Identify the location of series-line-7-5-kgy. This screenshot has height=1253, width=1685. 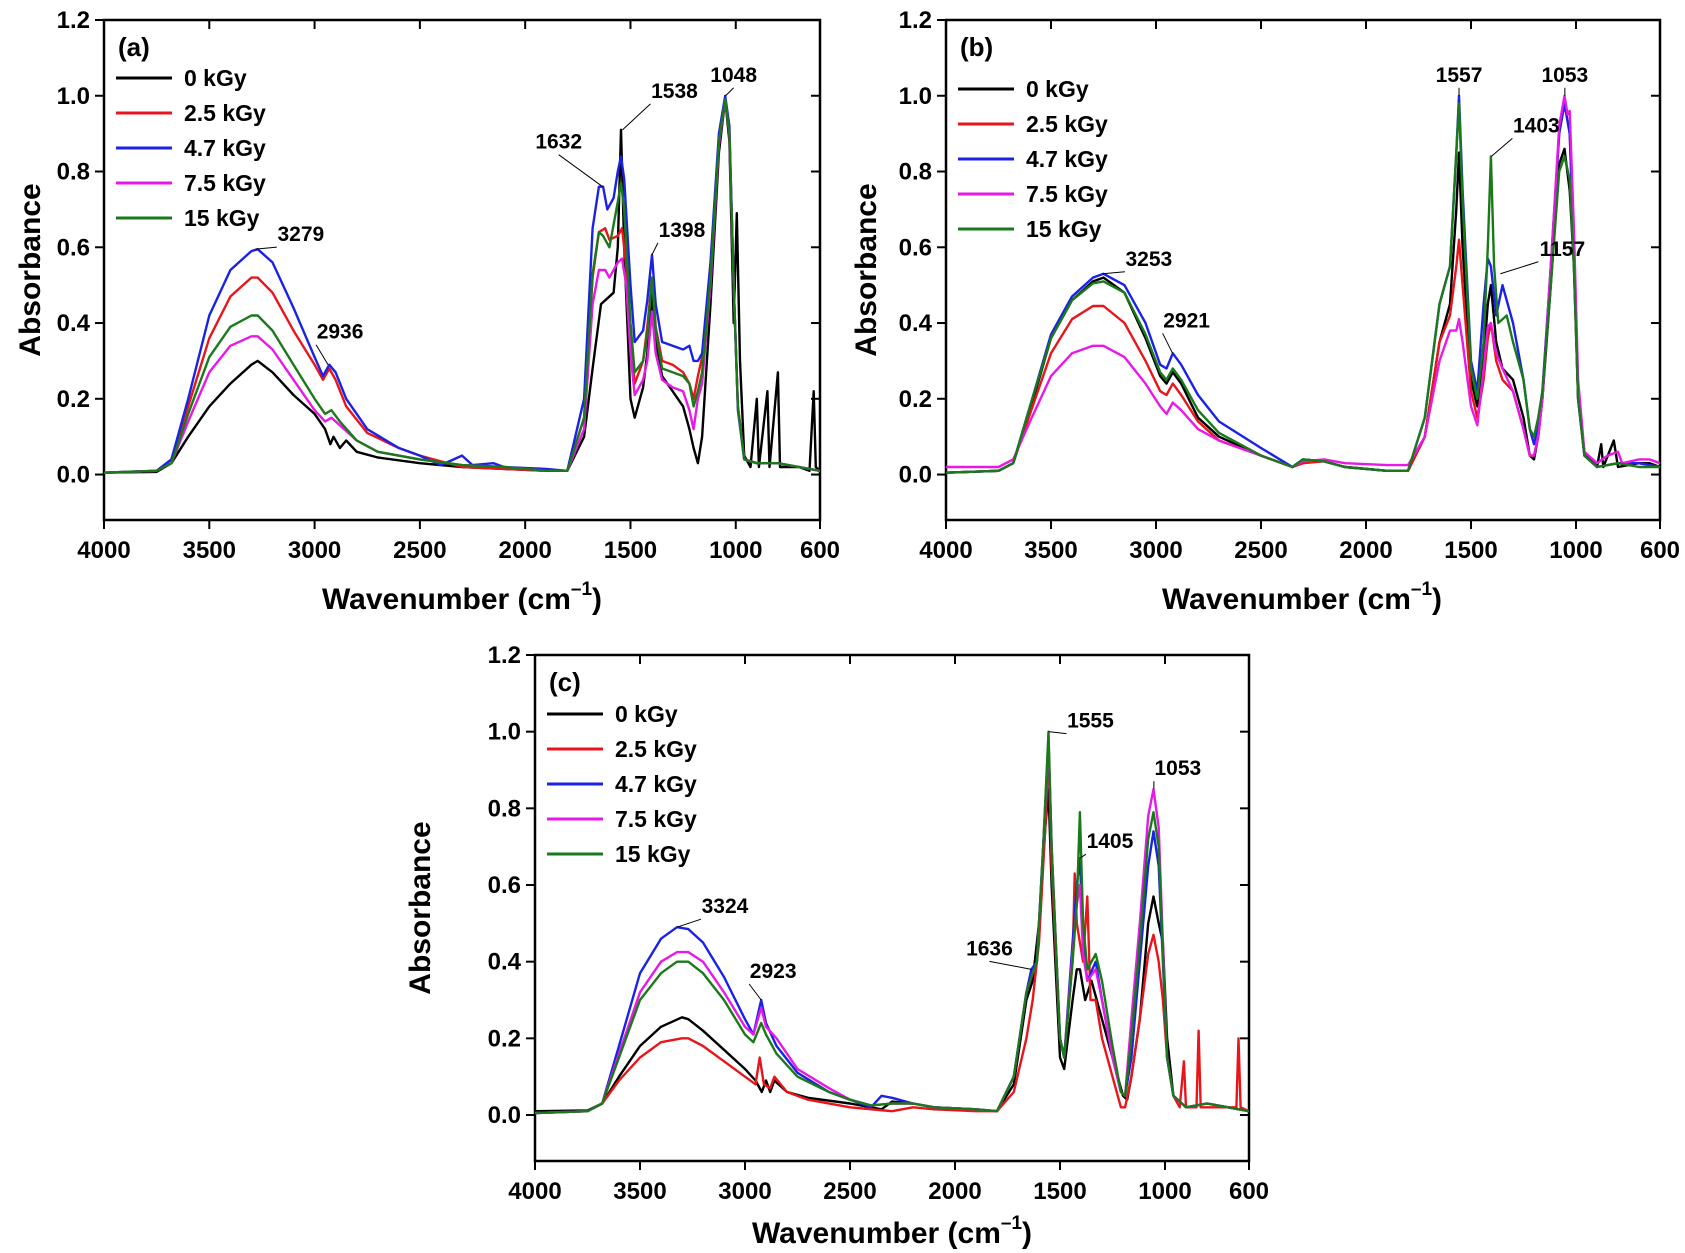
(1303, 281).